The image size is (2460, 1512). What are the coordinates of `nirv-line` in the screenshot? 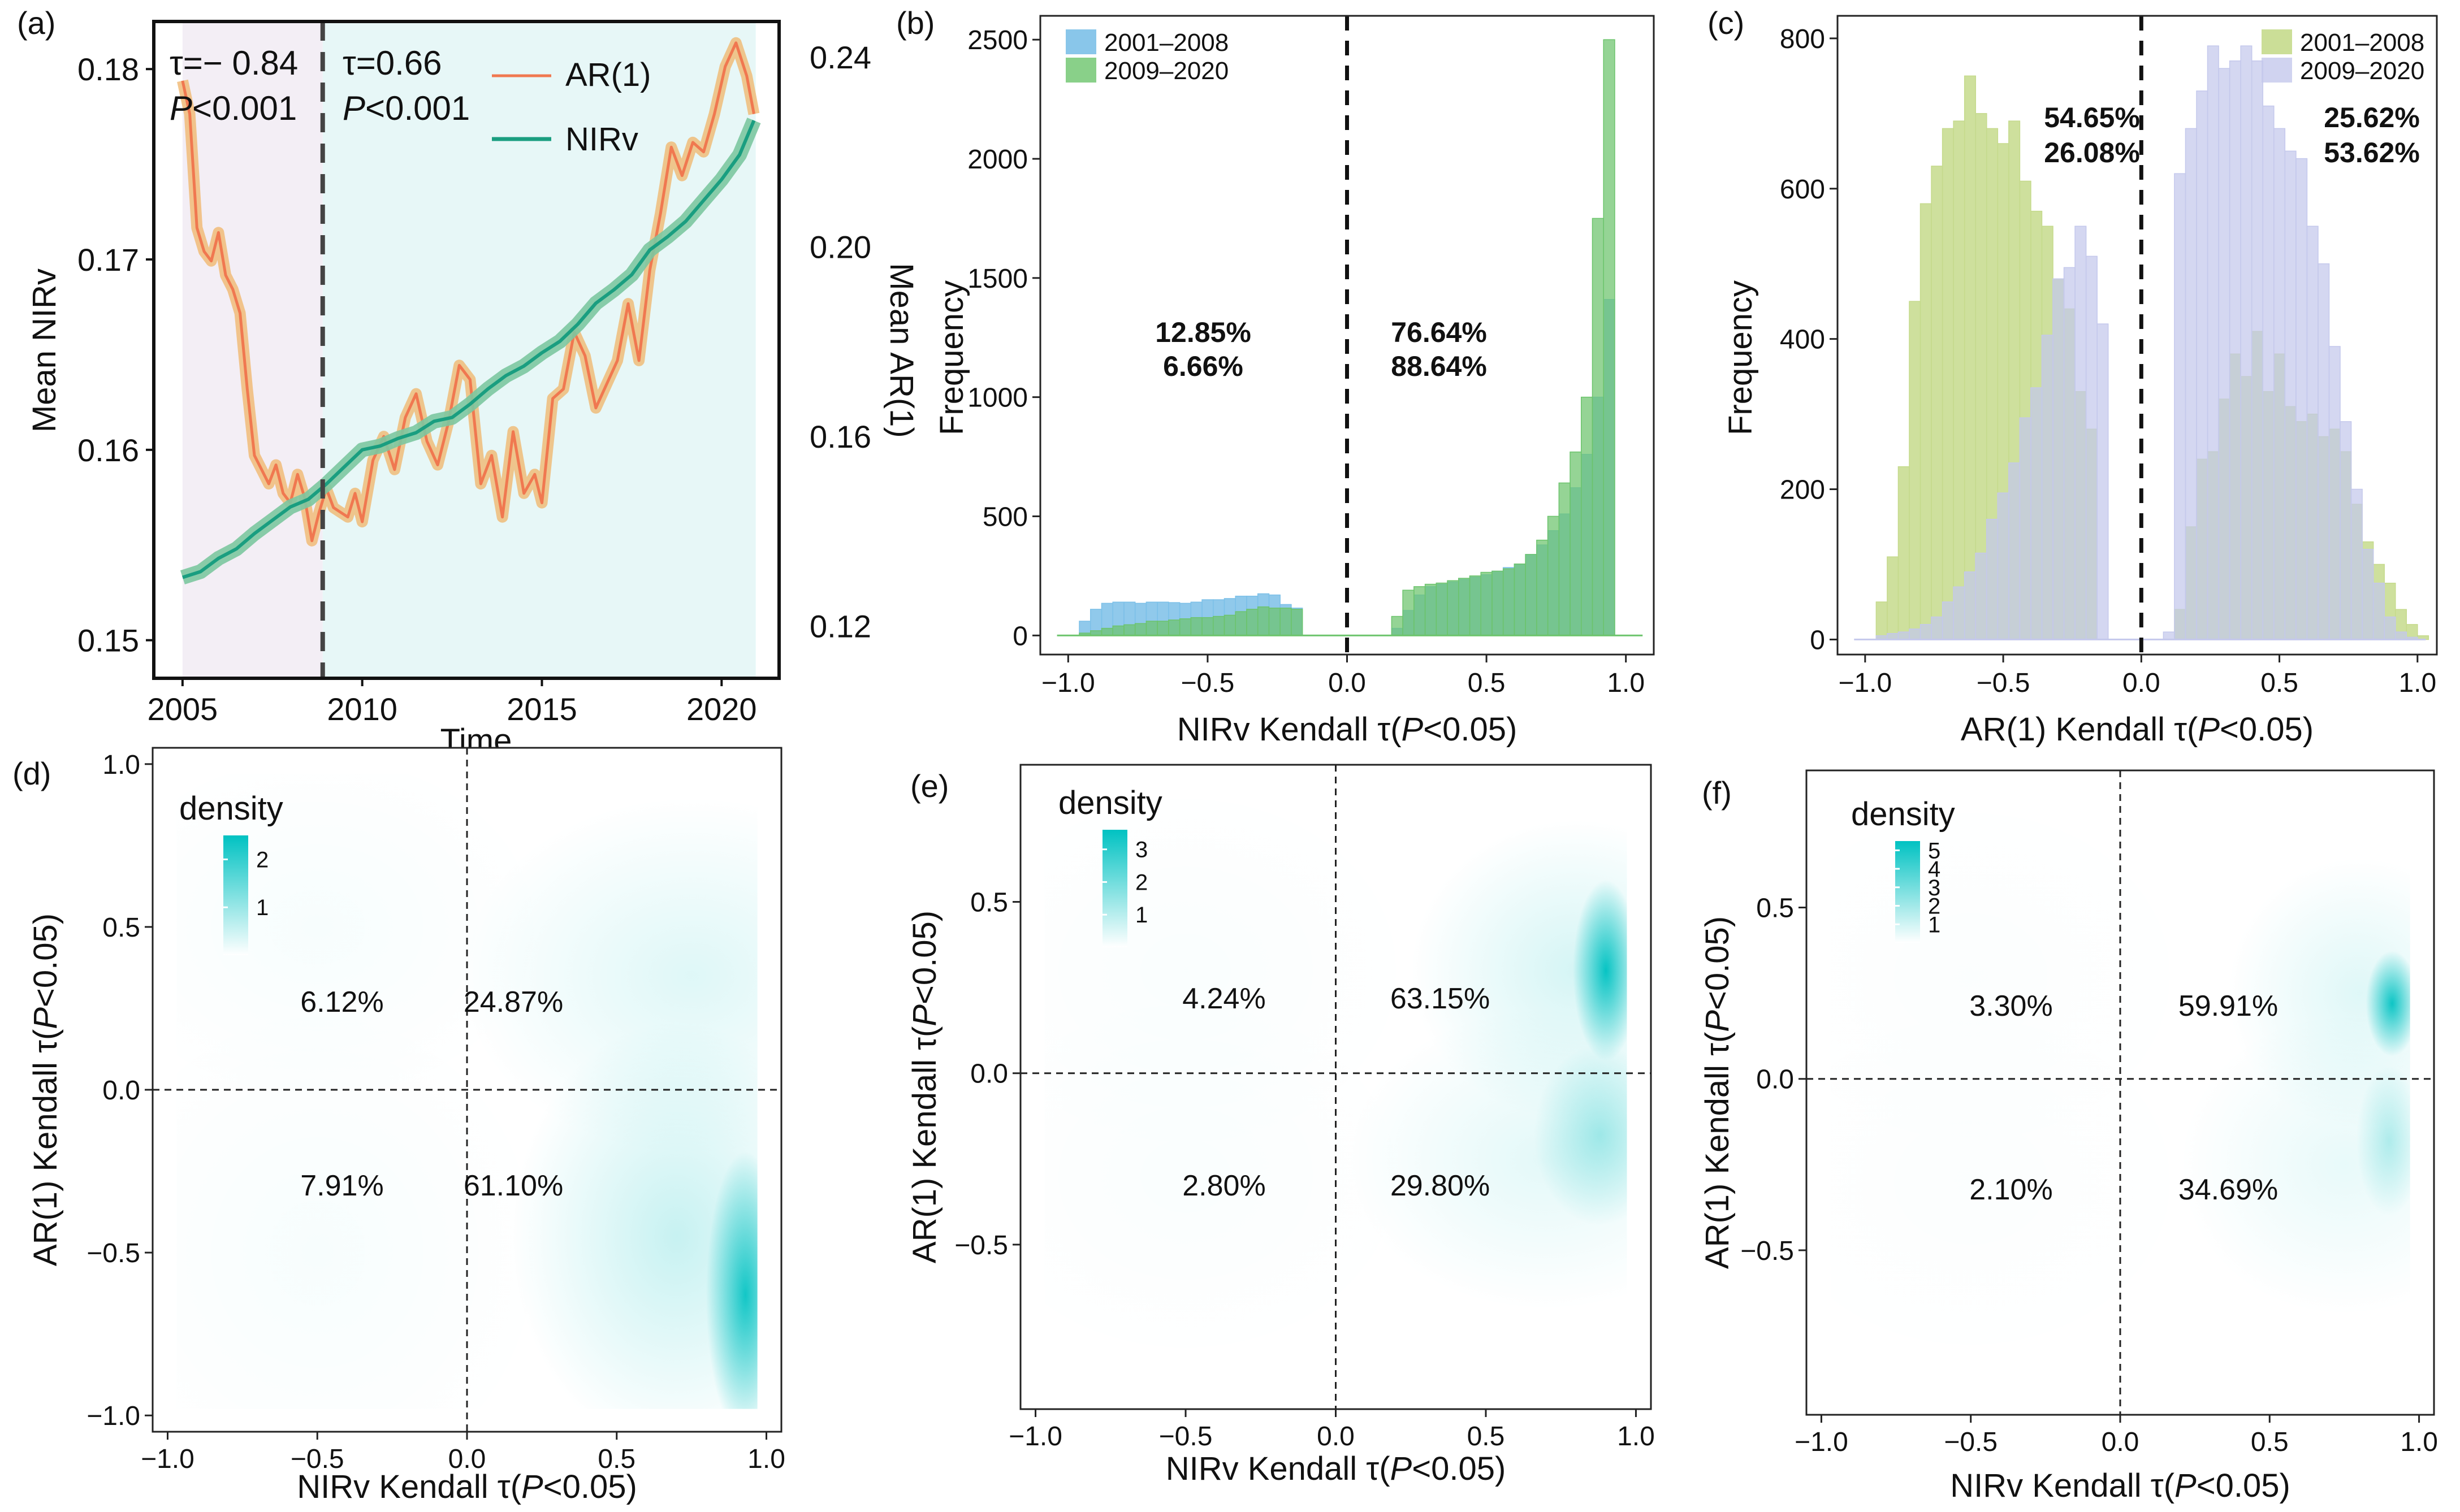 It's located at (468, 349).